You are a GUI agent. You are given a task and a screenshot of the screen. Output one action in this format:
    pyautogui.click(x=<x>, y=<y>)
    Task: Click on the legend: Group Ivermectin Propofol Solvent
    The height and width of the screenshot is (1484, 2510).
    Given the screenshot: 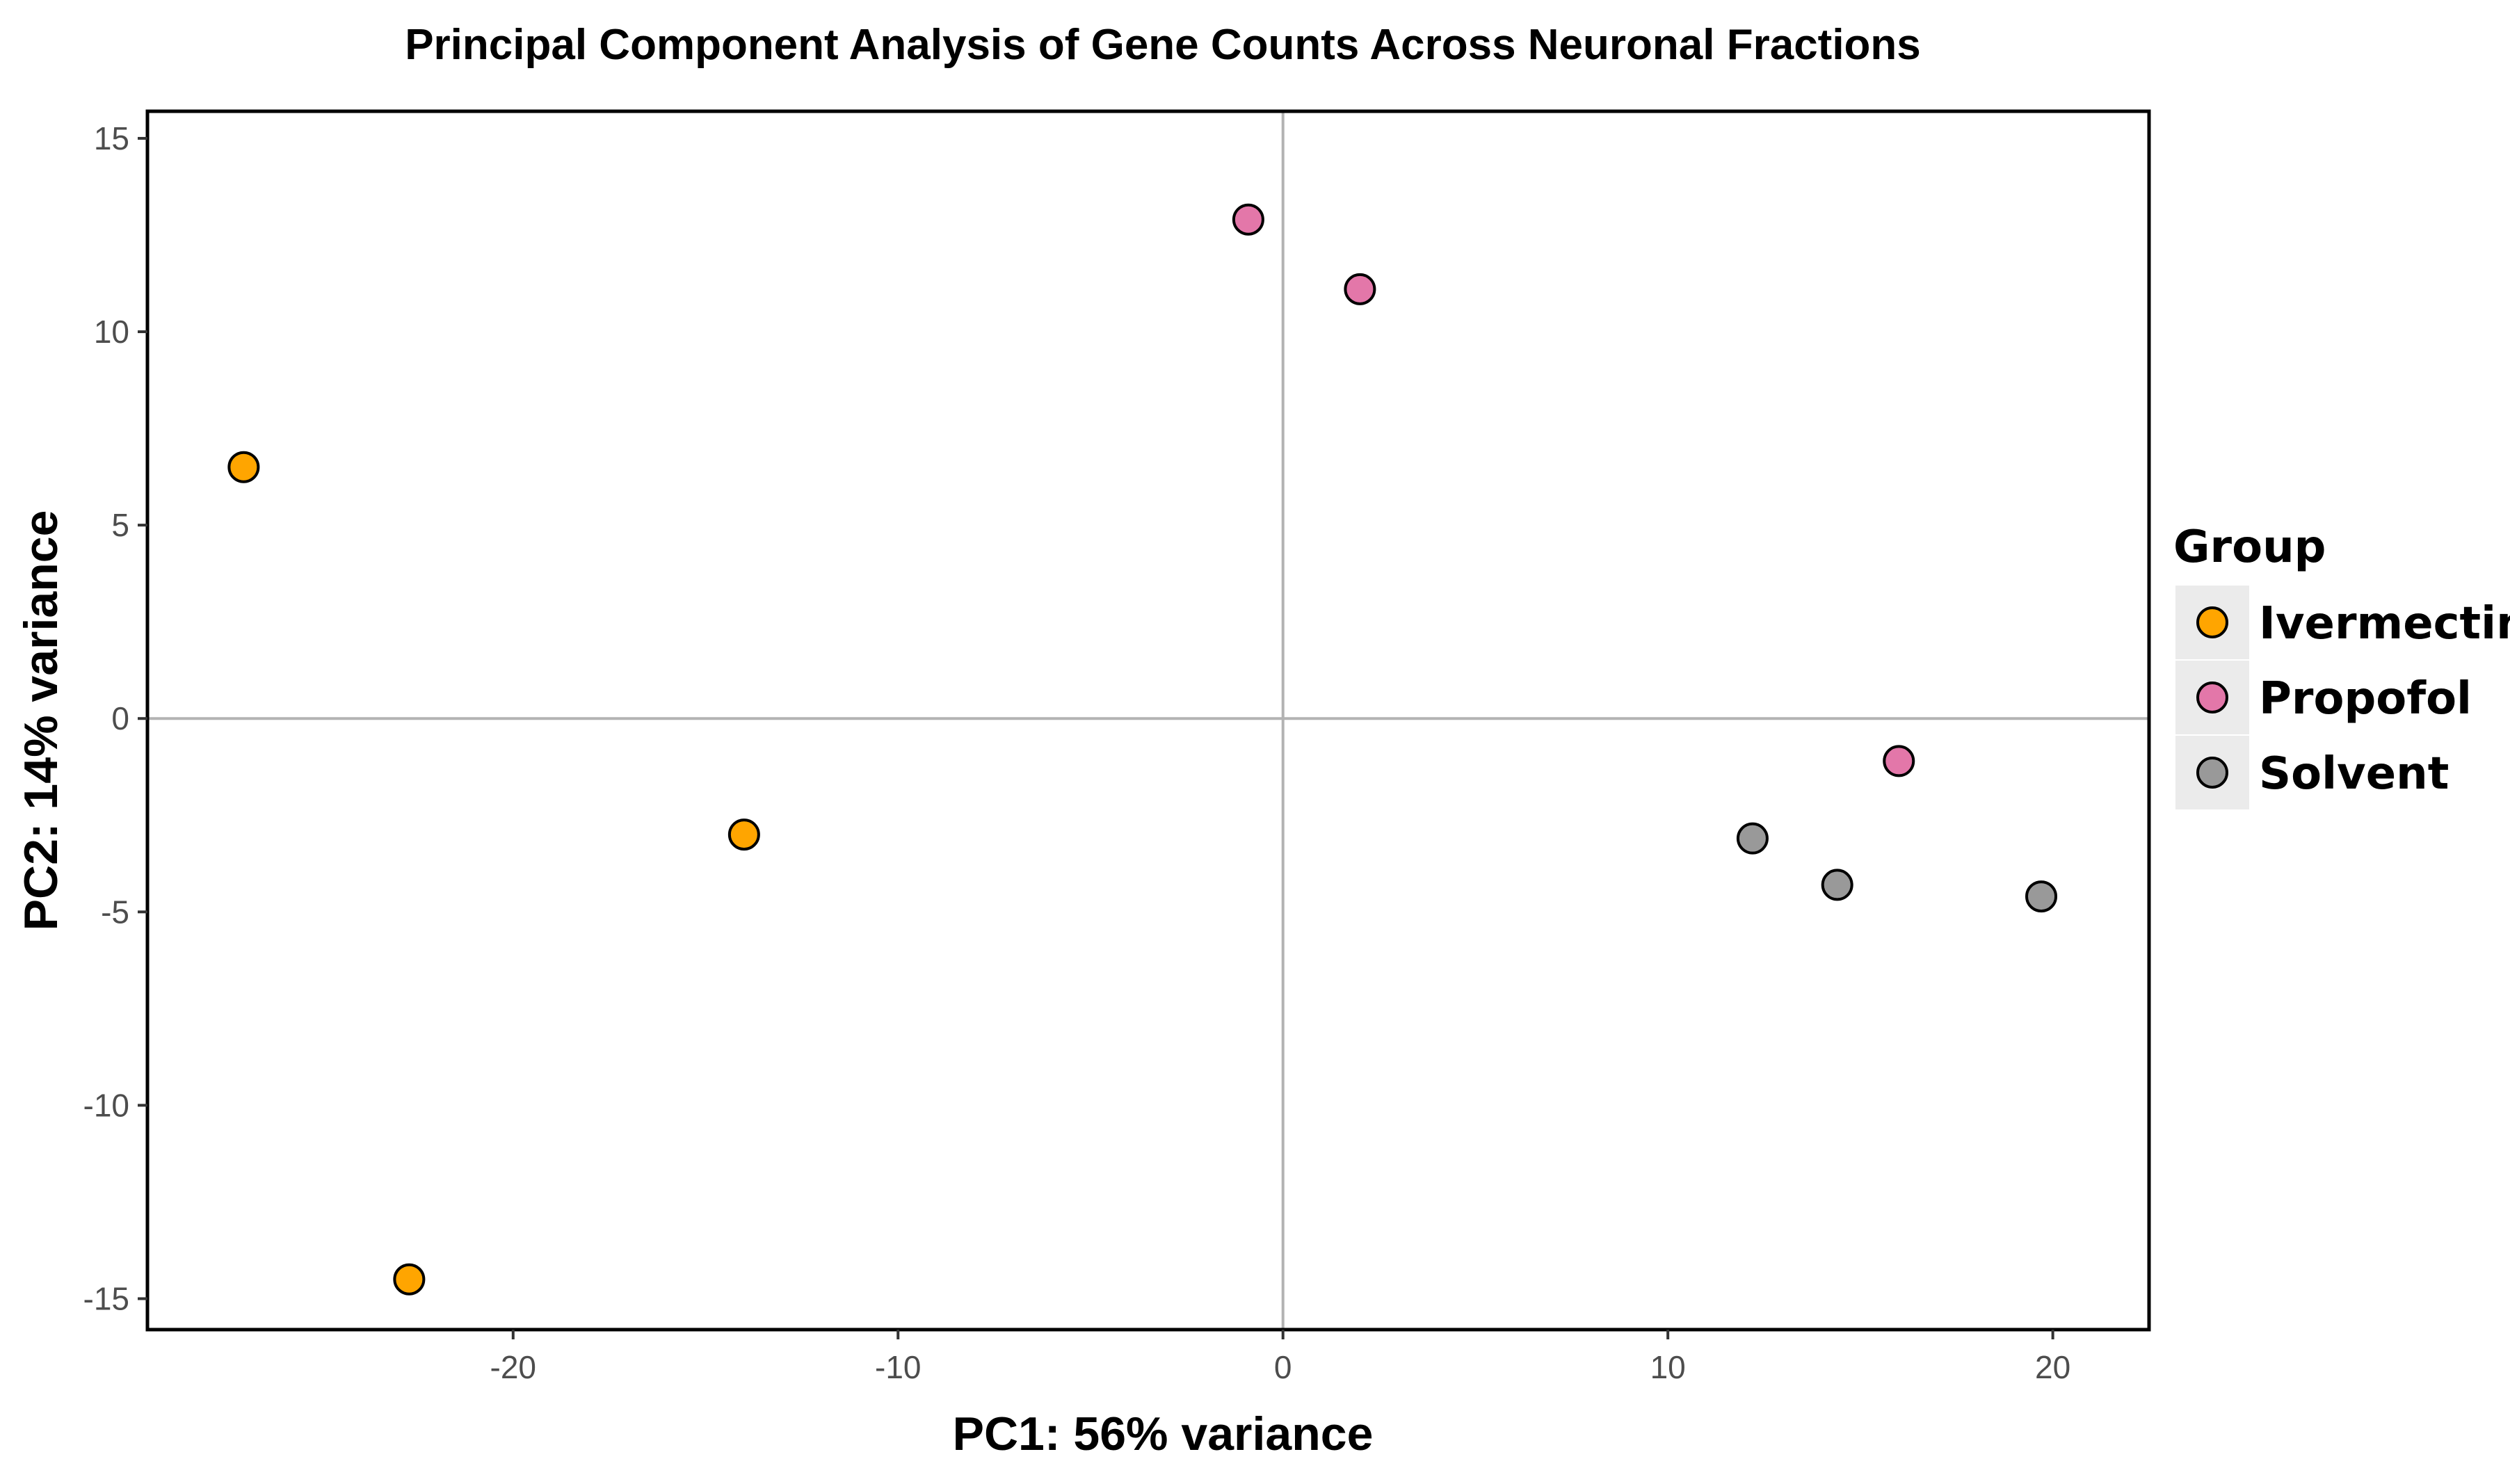 What is the action you would take?
    pyautogui.click(x=2342, y=665)
    